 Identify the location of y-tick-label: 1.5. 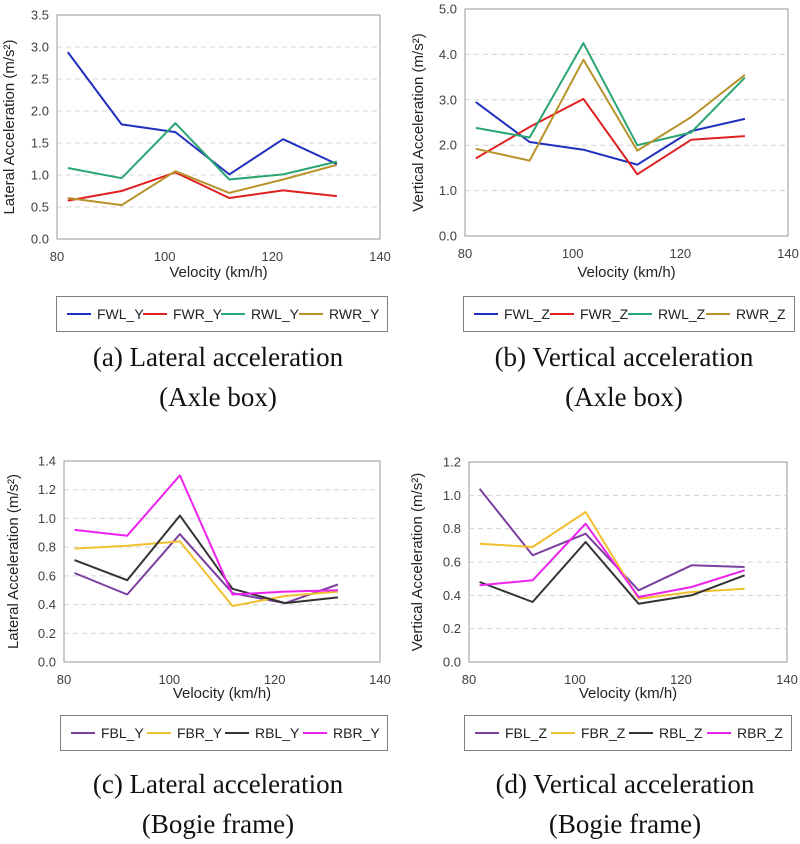
(40, 143).